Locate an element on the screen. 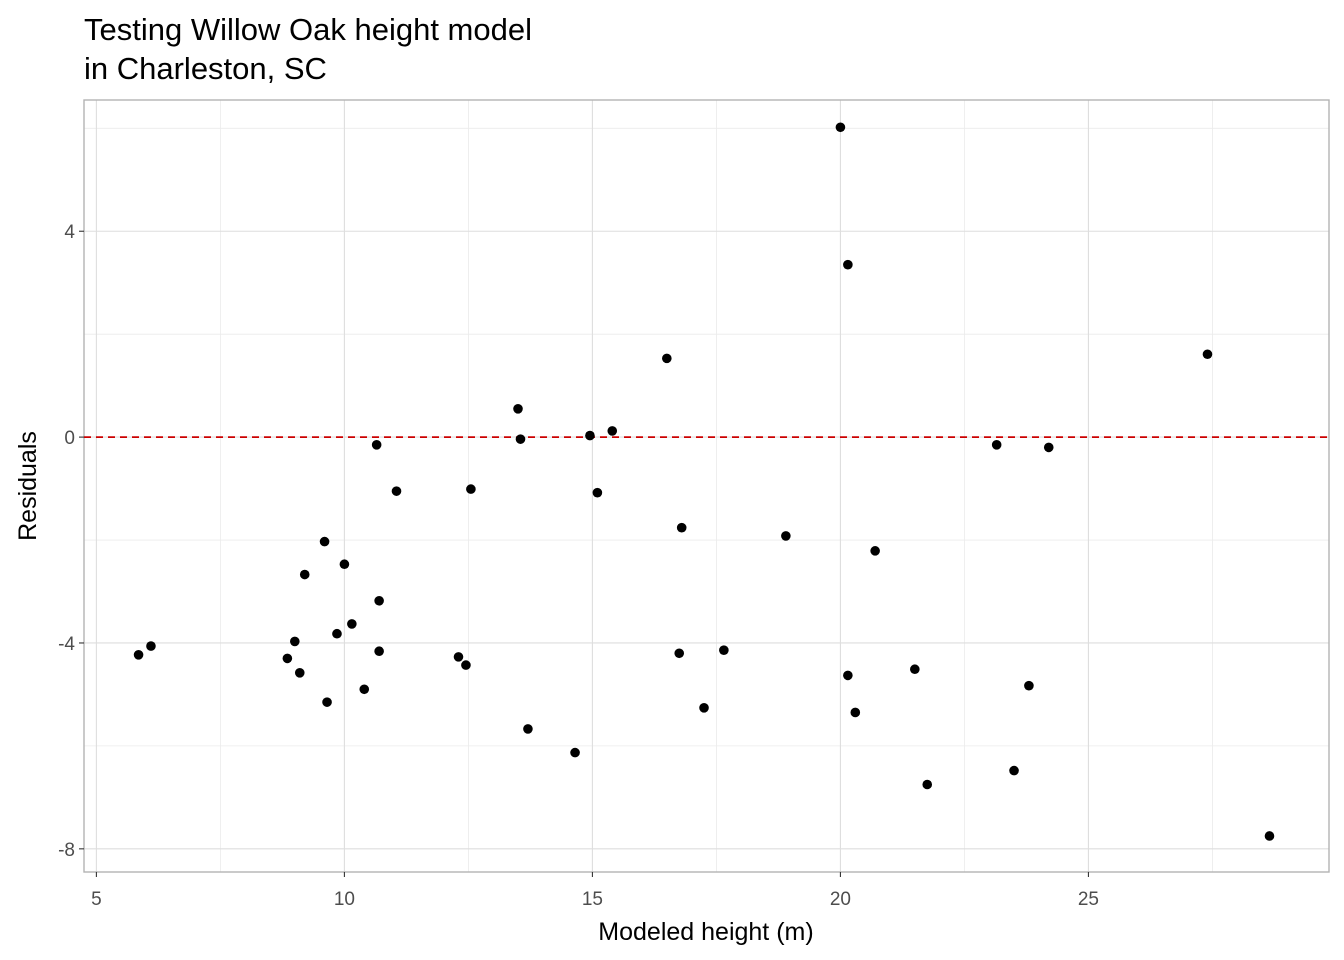 The height and width of the screenshot is (960, 1344). x-axis-title: Modeled height (m) is located at coordinates (705, 932).